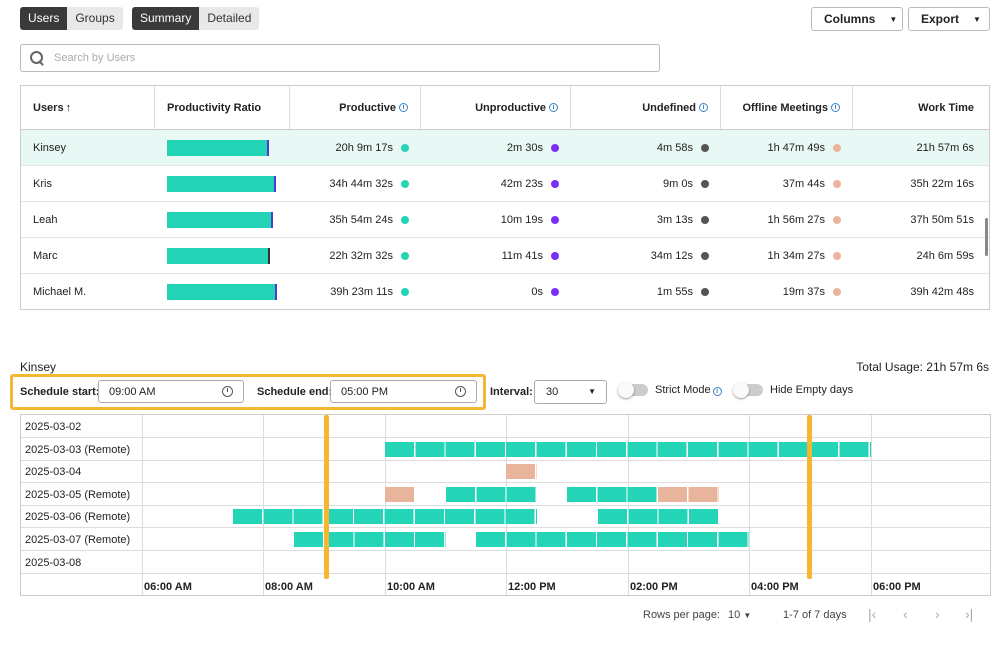 Image resolution: width=998 pixels, height=646 pixels. Describe the element at coordinates (171, 391) in the screenshot. I see `schedule-start-input: 09:00 AM` at that location.